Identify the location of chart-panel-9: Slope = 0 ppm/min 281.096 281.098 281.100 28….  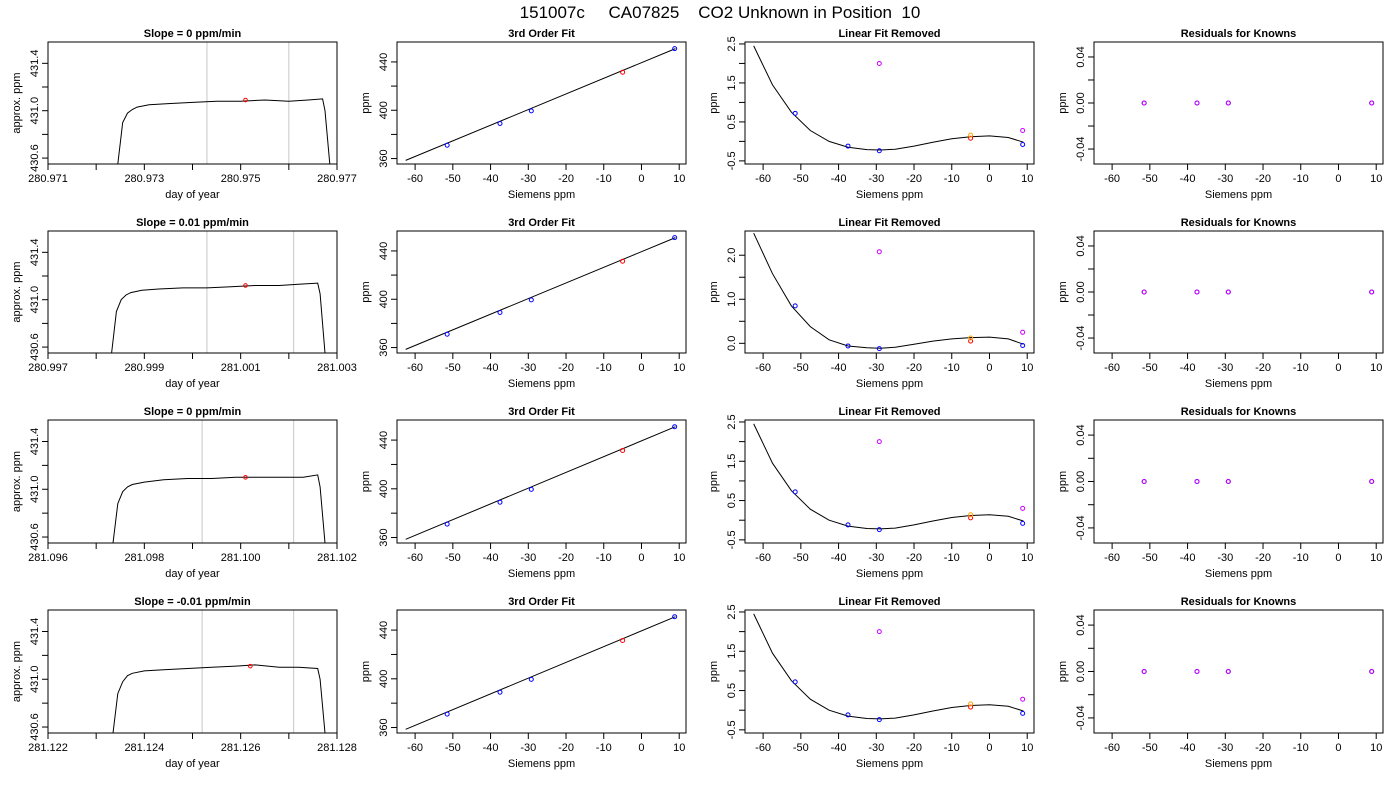
(184, 493).